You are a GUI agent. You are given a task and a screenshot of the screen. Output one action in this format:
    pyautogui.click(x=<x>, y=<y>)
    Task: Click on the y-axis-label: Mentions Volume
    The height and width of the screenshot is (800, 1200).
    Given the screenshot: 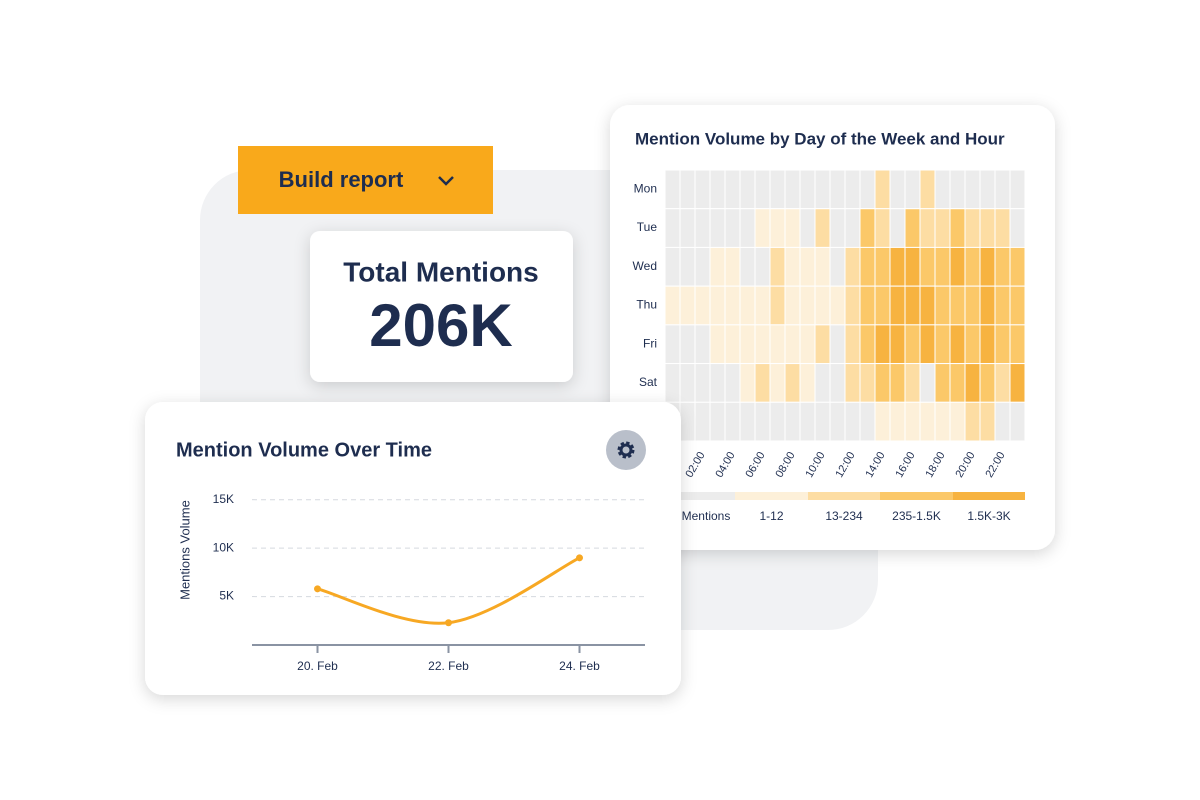 What is the action you would take?
    pyautogui.click(x=184, y=550)
    